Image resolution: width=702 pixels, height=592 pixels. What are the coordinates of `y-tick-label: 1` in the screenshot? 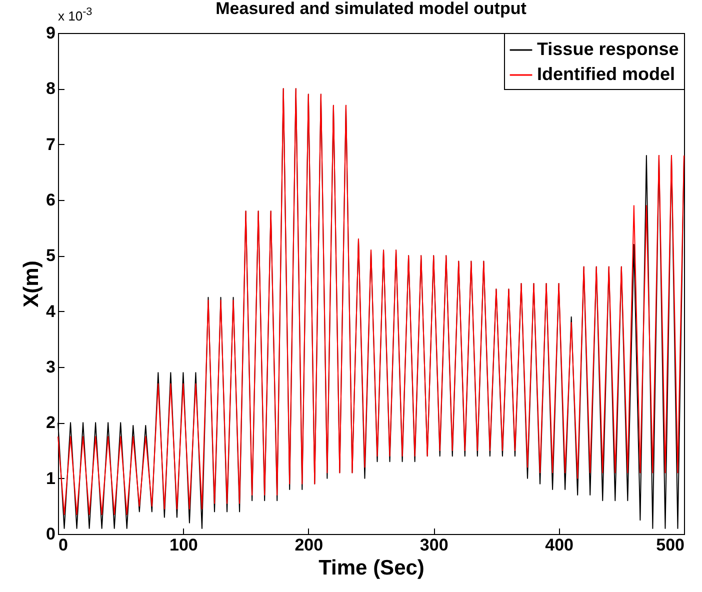 It's located at (51, 478).